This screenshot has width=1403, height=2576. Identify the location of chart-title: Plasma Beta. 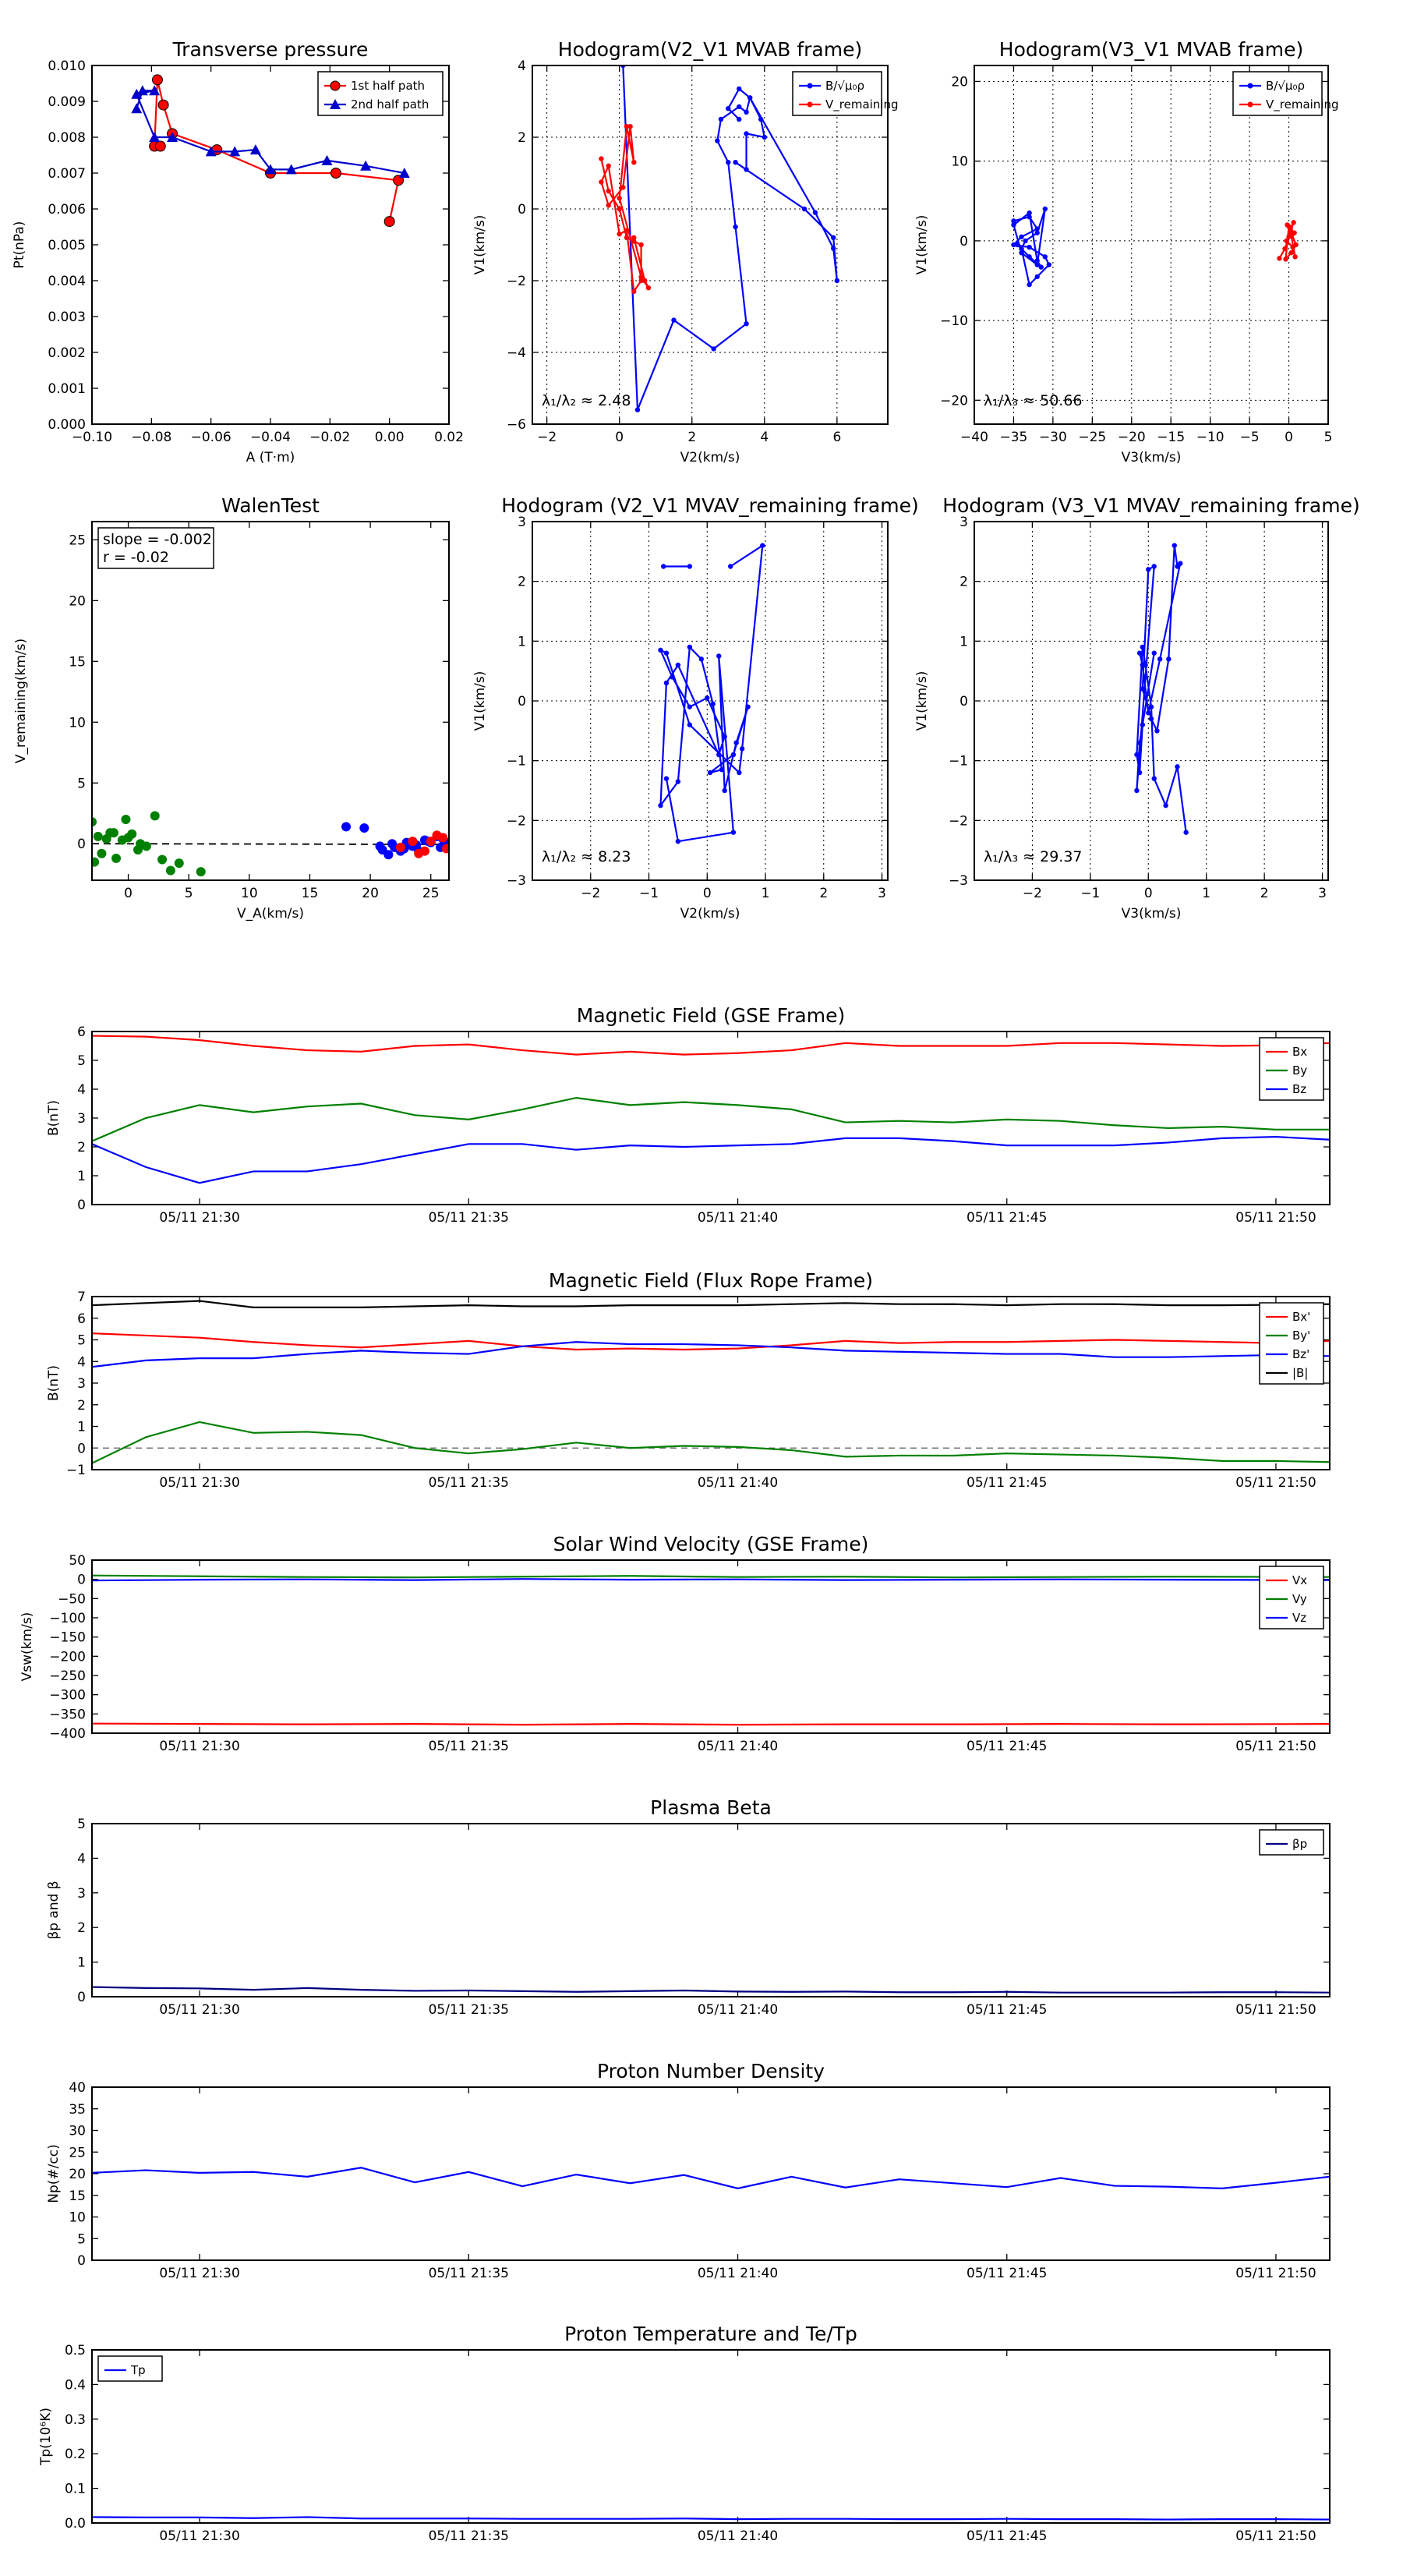
(711, 1807).